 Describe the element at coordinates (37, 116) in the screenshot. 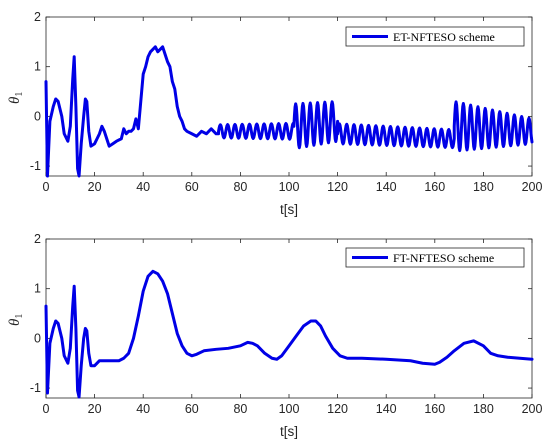

I see `top-plot-y-tick-label: 0` at that location.